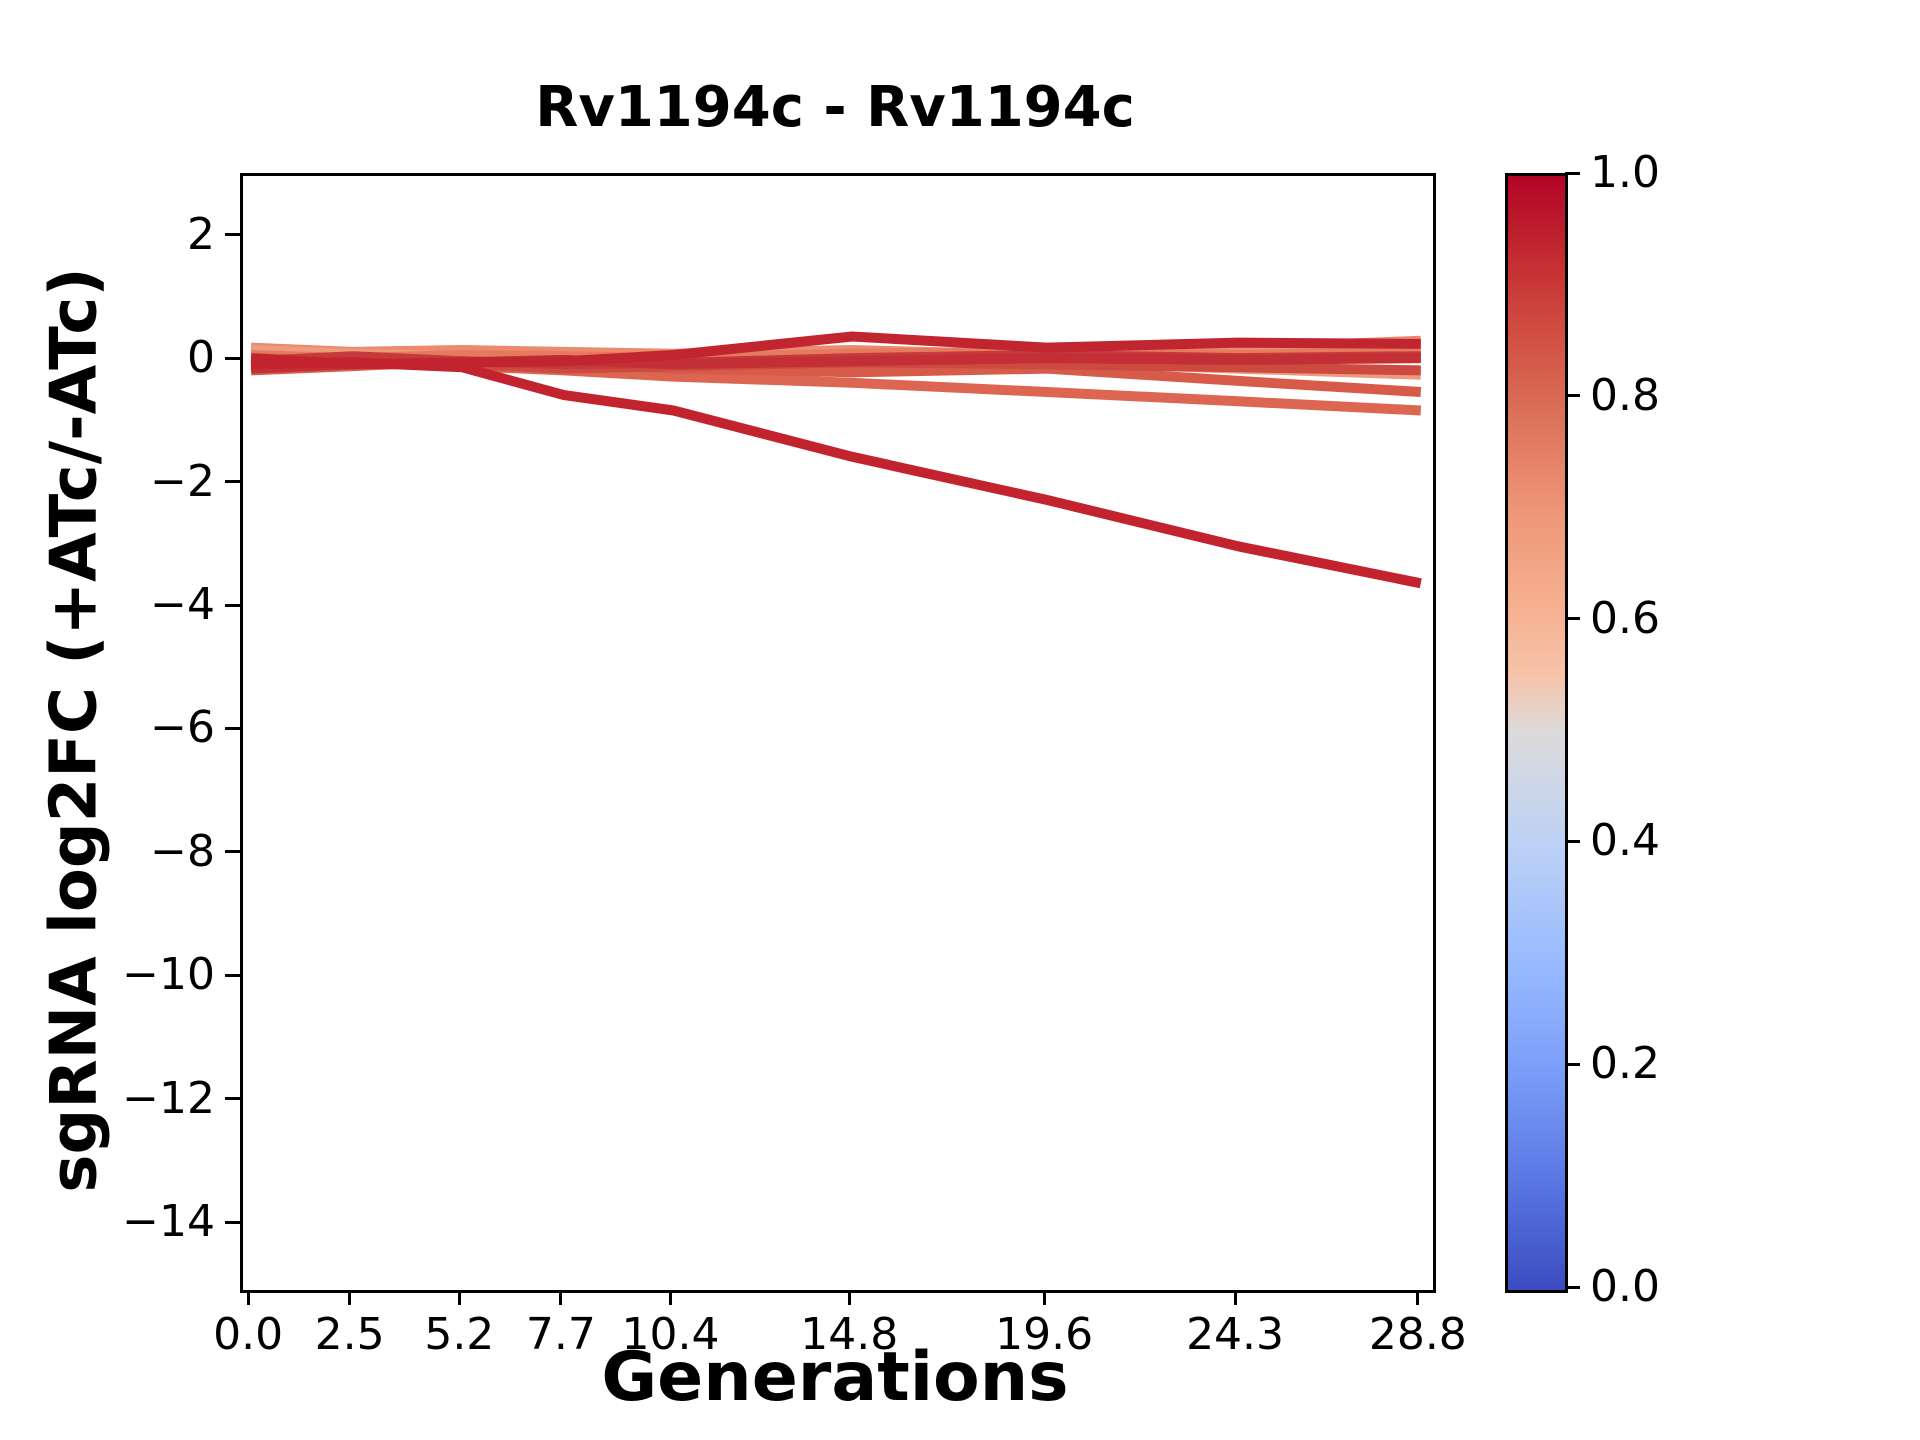 The width and height of the screenshot is (1920, 1440). What do you see at coordinates (1625, 1286) in the screenshot?
I see `colorbar-tick-label: 0.0` at bounding box center [1625, 1286].